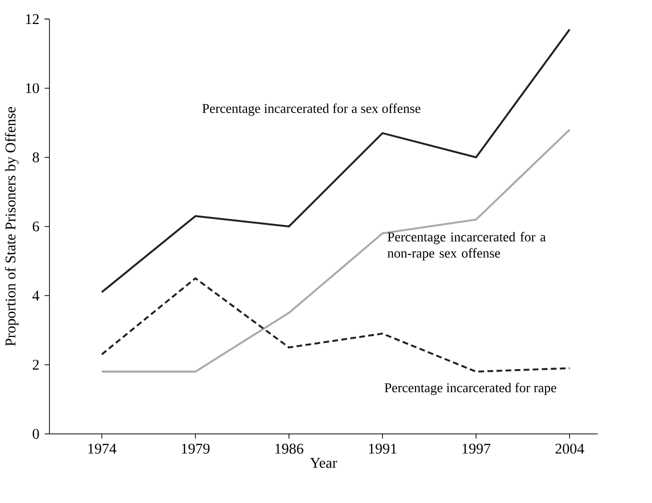 This screenshot has height=503, width=652. Describe the element at coordinates (382, 449) in the screenshot. I see `x-tick-label: 1991` at that location.